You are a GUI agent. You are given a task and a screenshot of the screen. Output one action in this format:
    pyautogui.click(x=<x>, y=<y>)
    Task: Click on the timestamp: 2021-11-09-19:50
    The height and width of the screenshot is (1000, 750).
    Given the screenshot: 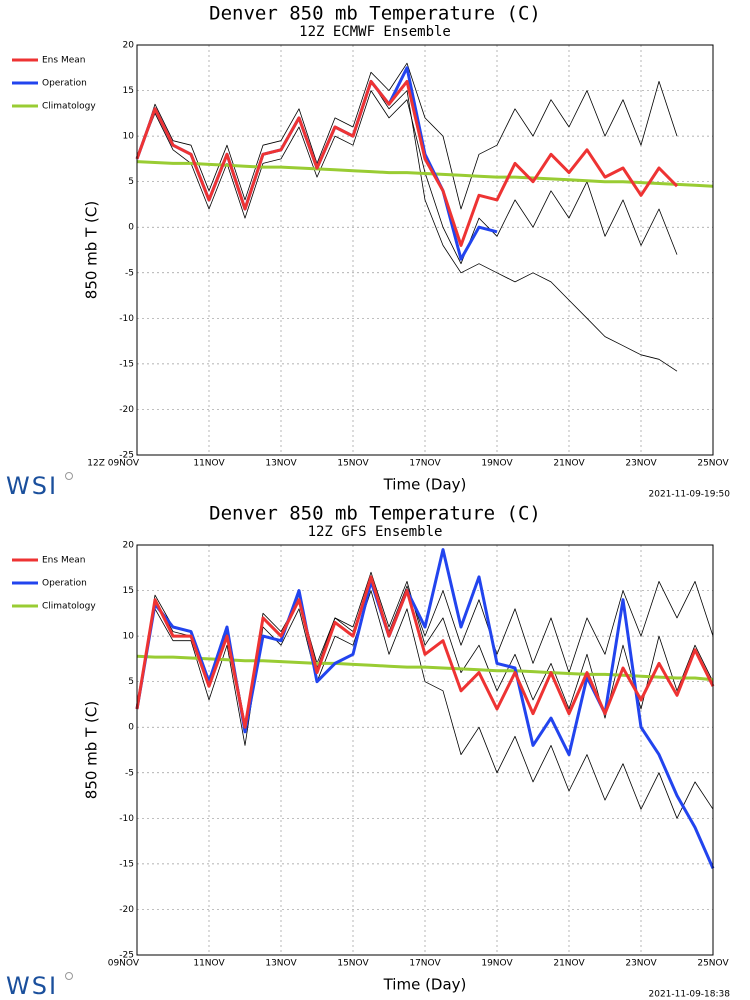 What is the action you would take?
    pyautogui.click(x=690, y=495)
    